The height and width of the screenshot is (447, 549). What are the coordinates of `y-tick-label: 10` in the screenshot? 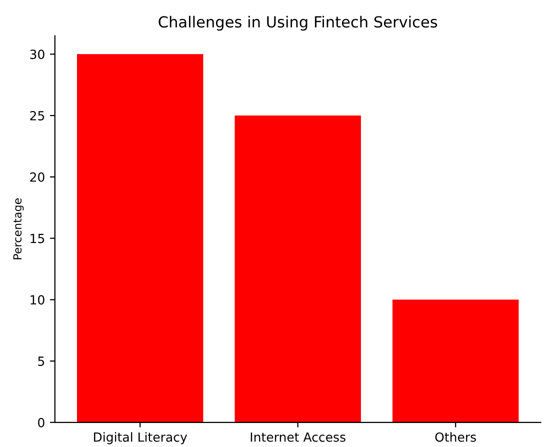 It's located at (37, 300).